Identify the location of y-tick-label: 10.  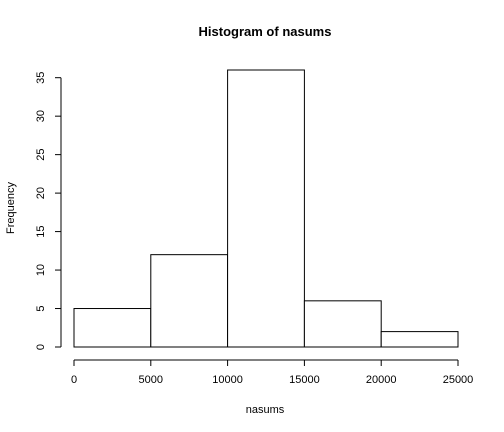
(41, 270).